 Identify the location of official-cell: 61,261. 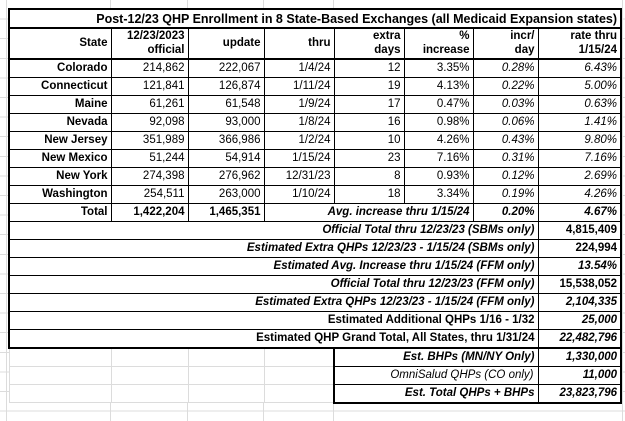
(149, 104).